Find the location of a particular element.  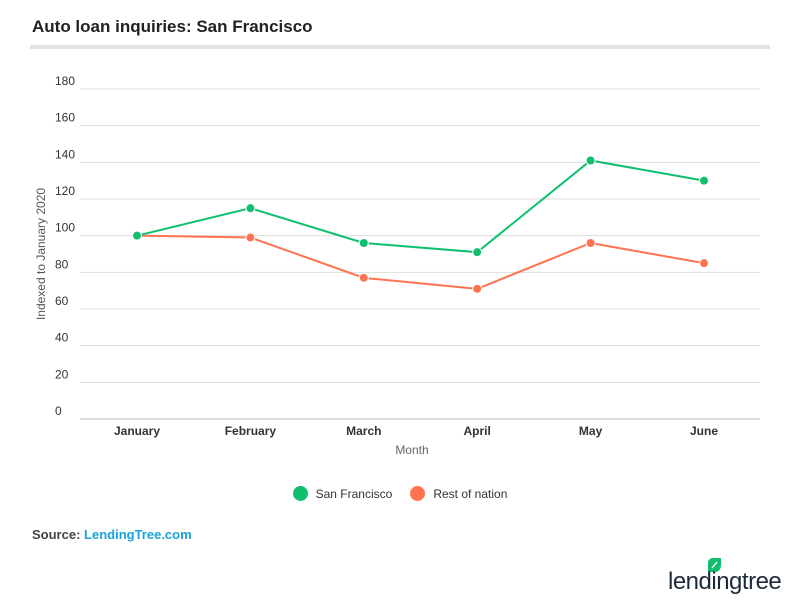

y-tick-label: 60 is located at coordinates (62, 301).